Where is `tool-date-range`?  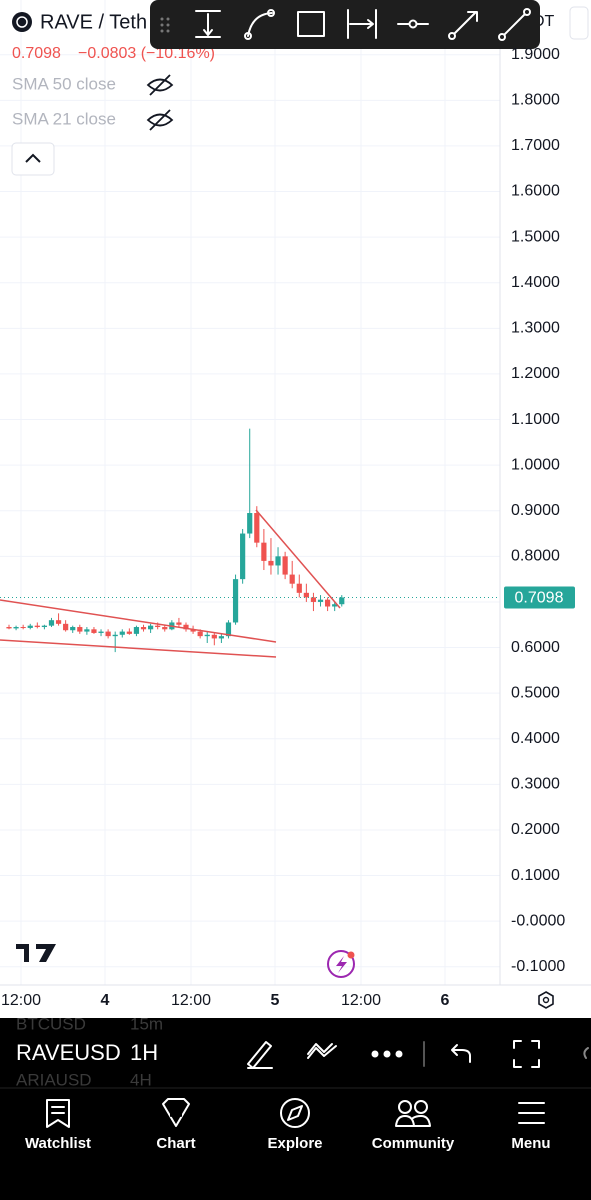
tool-date-range is located at coordinates (362, 24).